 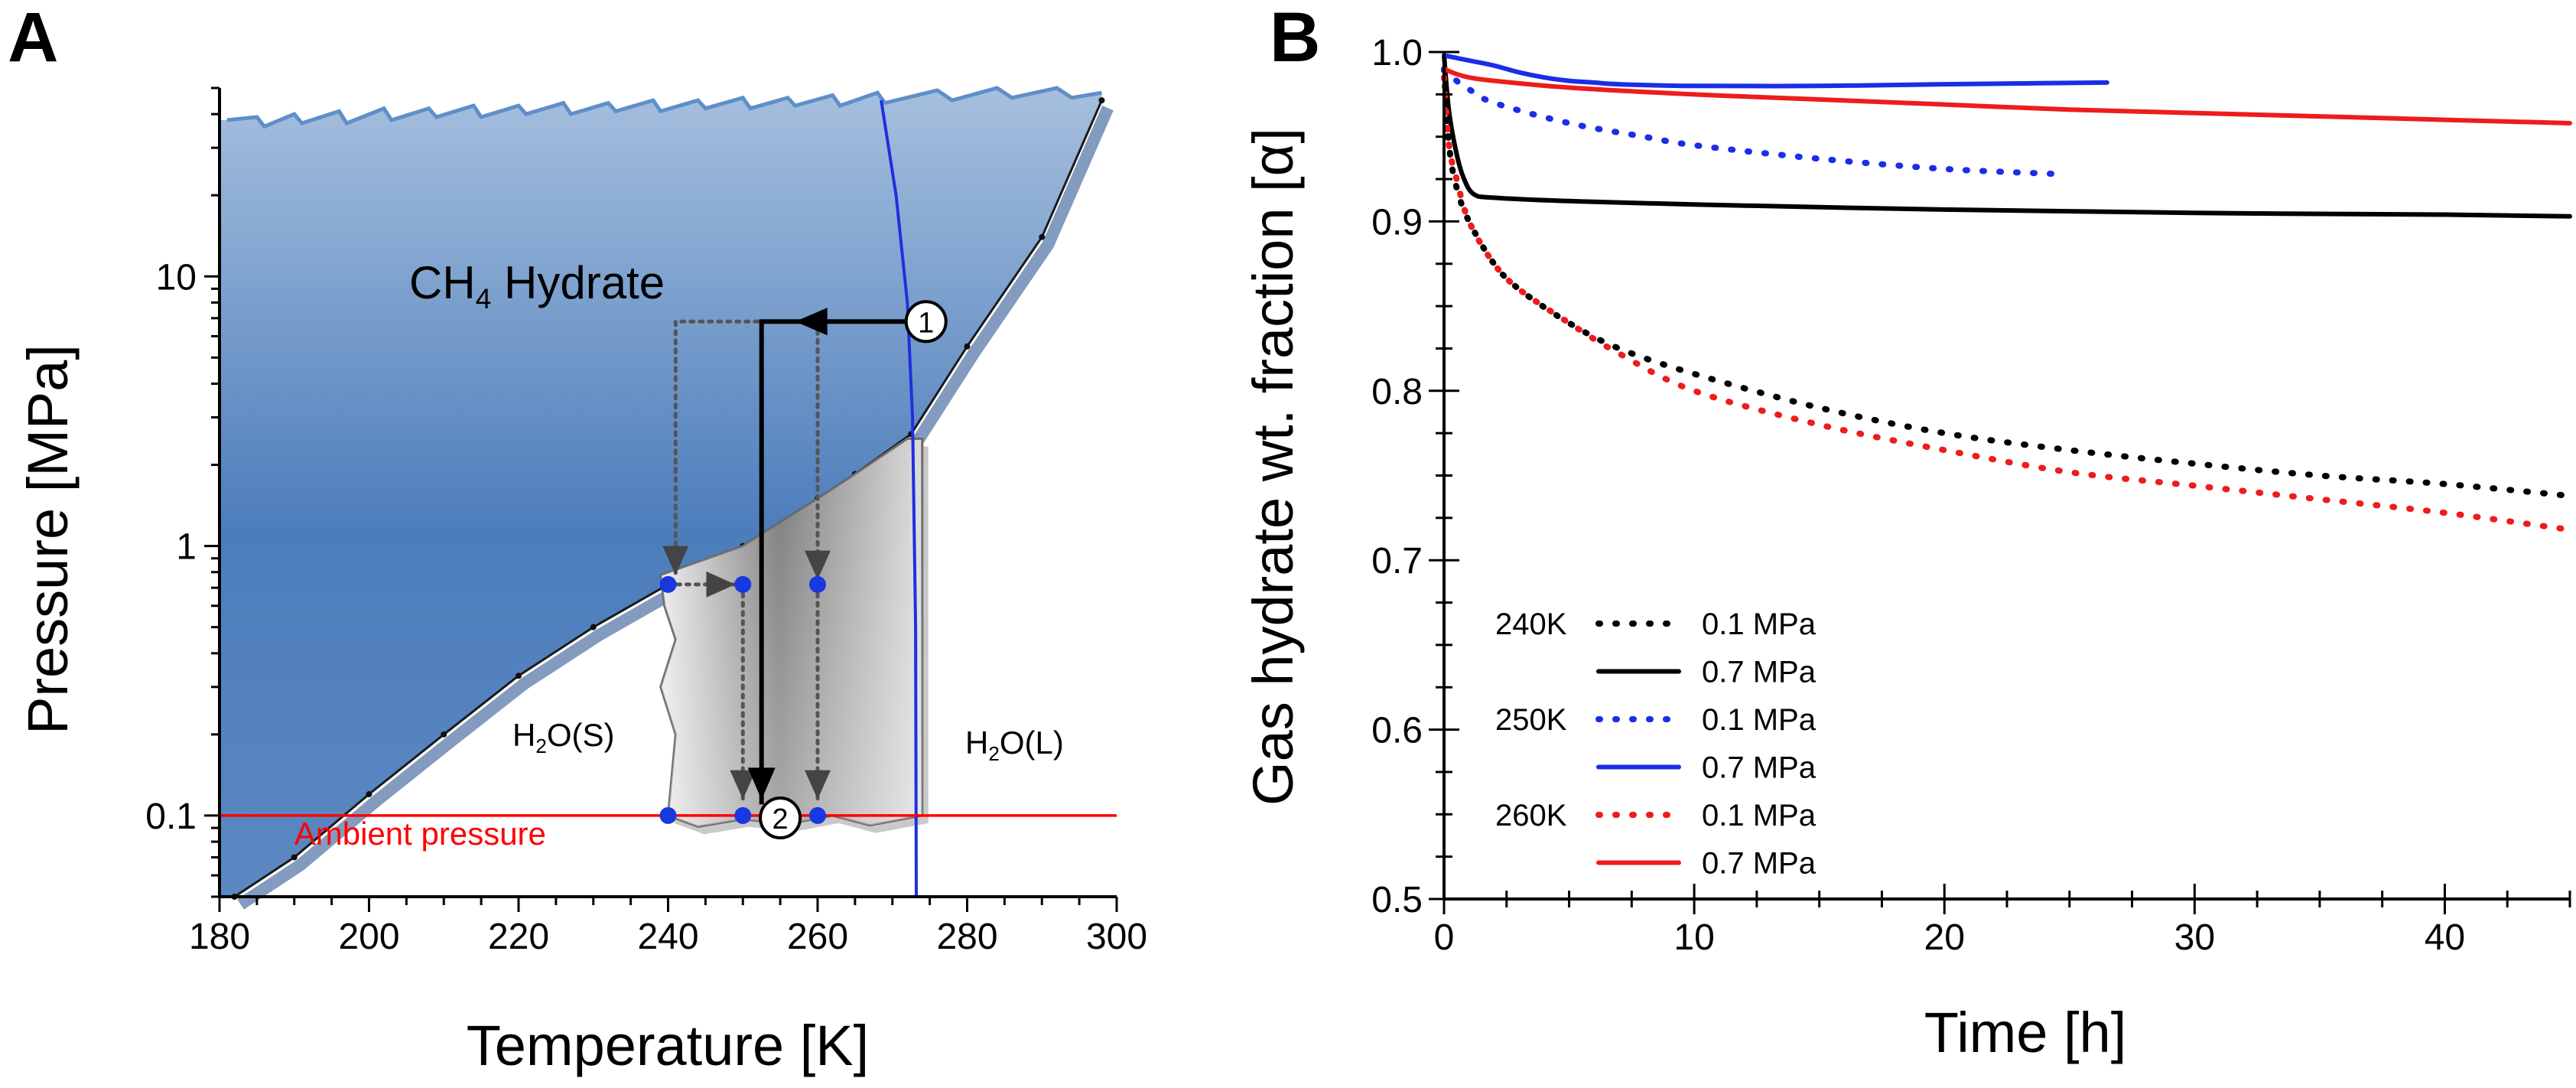 I want to click on panel-a-x-tick-label: 240, so click(x=667, y=937).